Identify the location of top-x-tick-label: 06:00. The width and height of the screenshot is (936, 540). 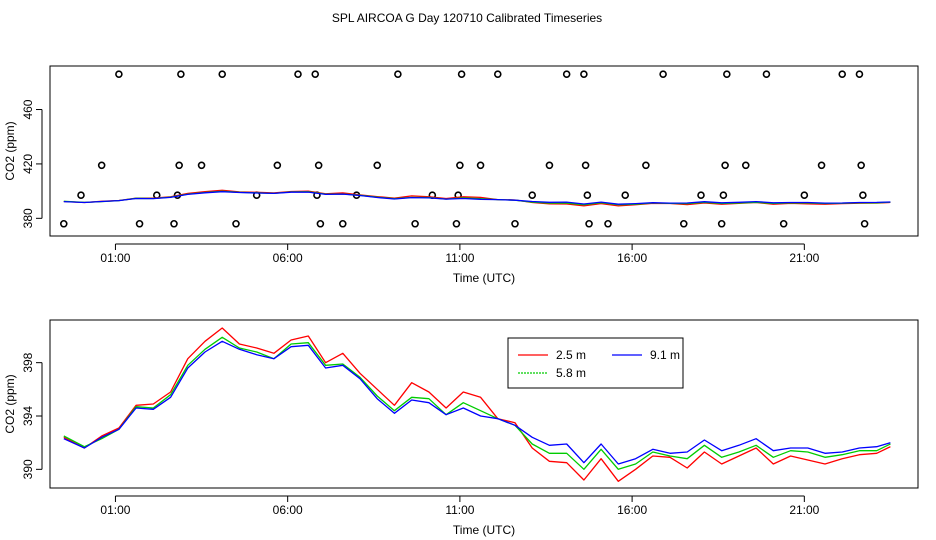
(288, 258).